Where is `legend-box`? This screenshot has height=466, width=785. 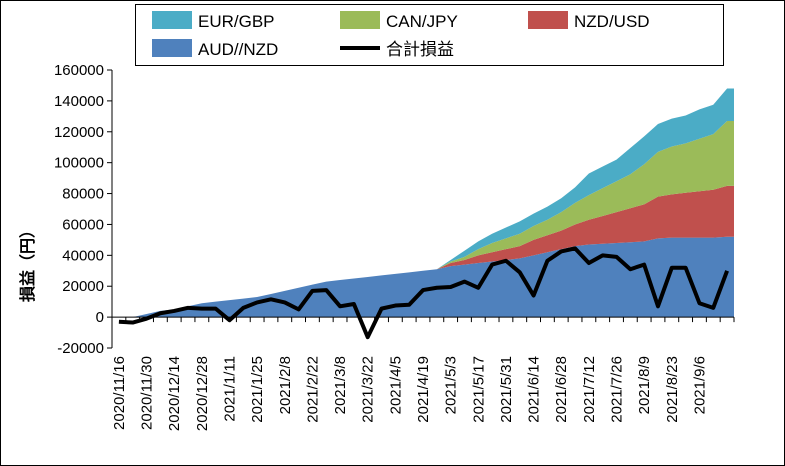
legend-box is located at coordinates (429, 35).